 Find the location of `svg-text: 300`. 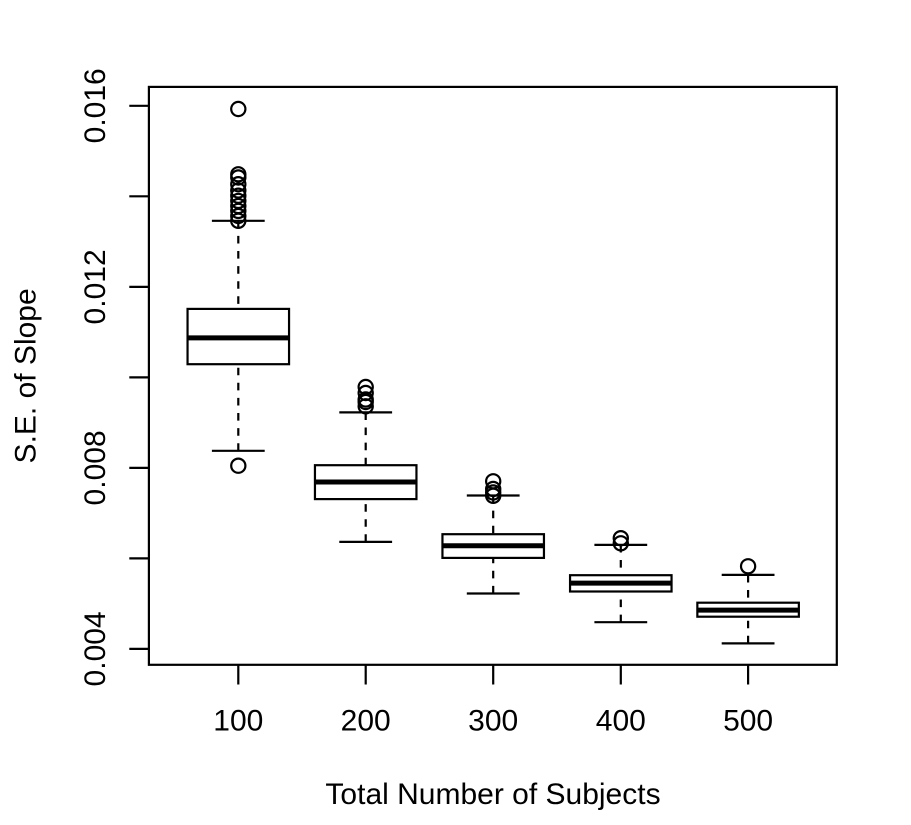

svg-text: 300 is located at coordinates (493, 721).